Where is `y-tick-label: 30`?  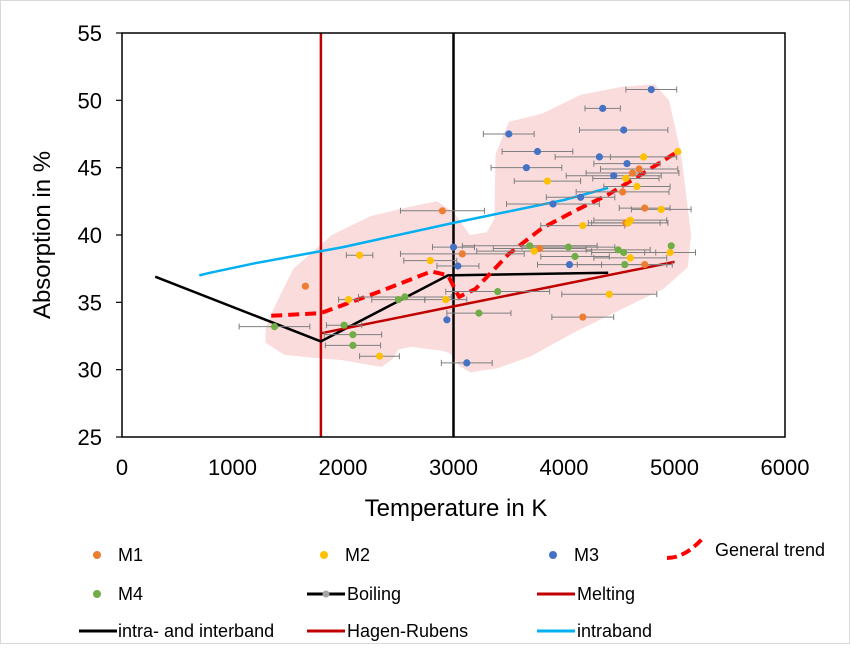 y-tick-label: 30 is located at coordinates (90, 370).